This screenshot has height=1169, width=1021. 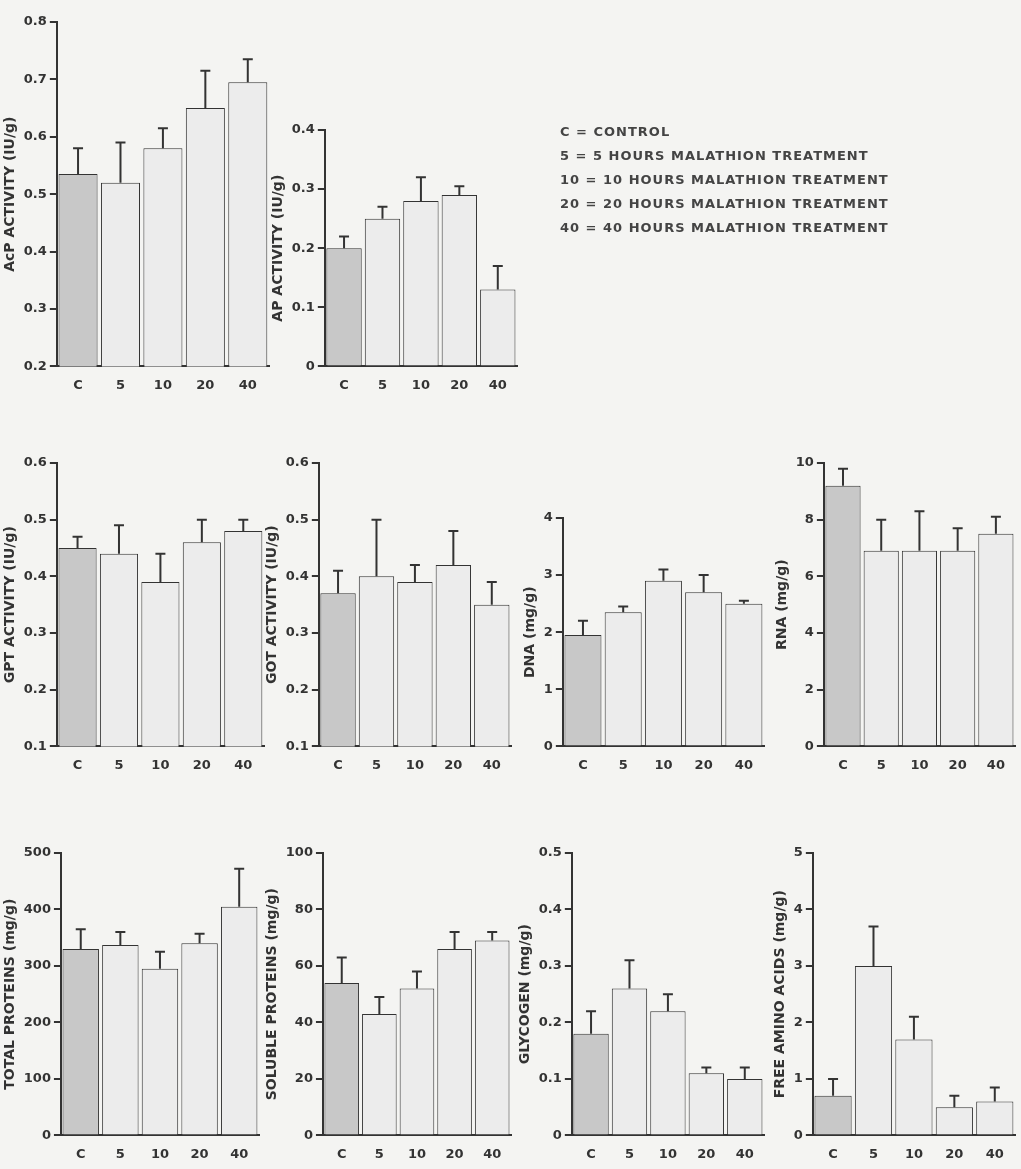 I want to click on text: 5 = 5 HOURS MALATHION TREATMENT, so click(x=715, y=156).